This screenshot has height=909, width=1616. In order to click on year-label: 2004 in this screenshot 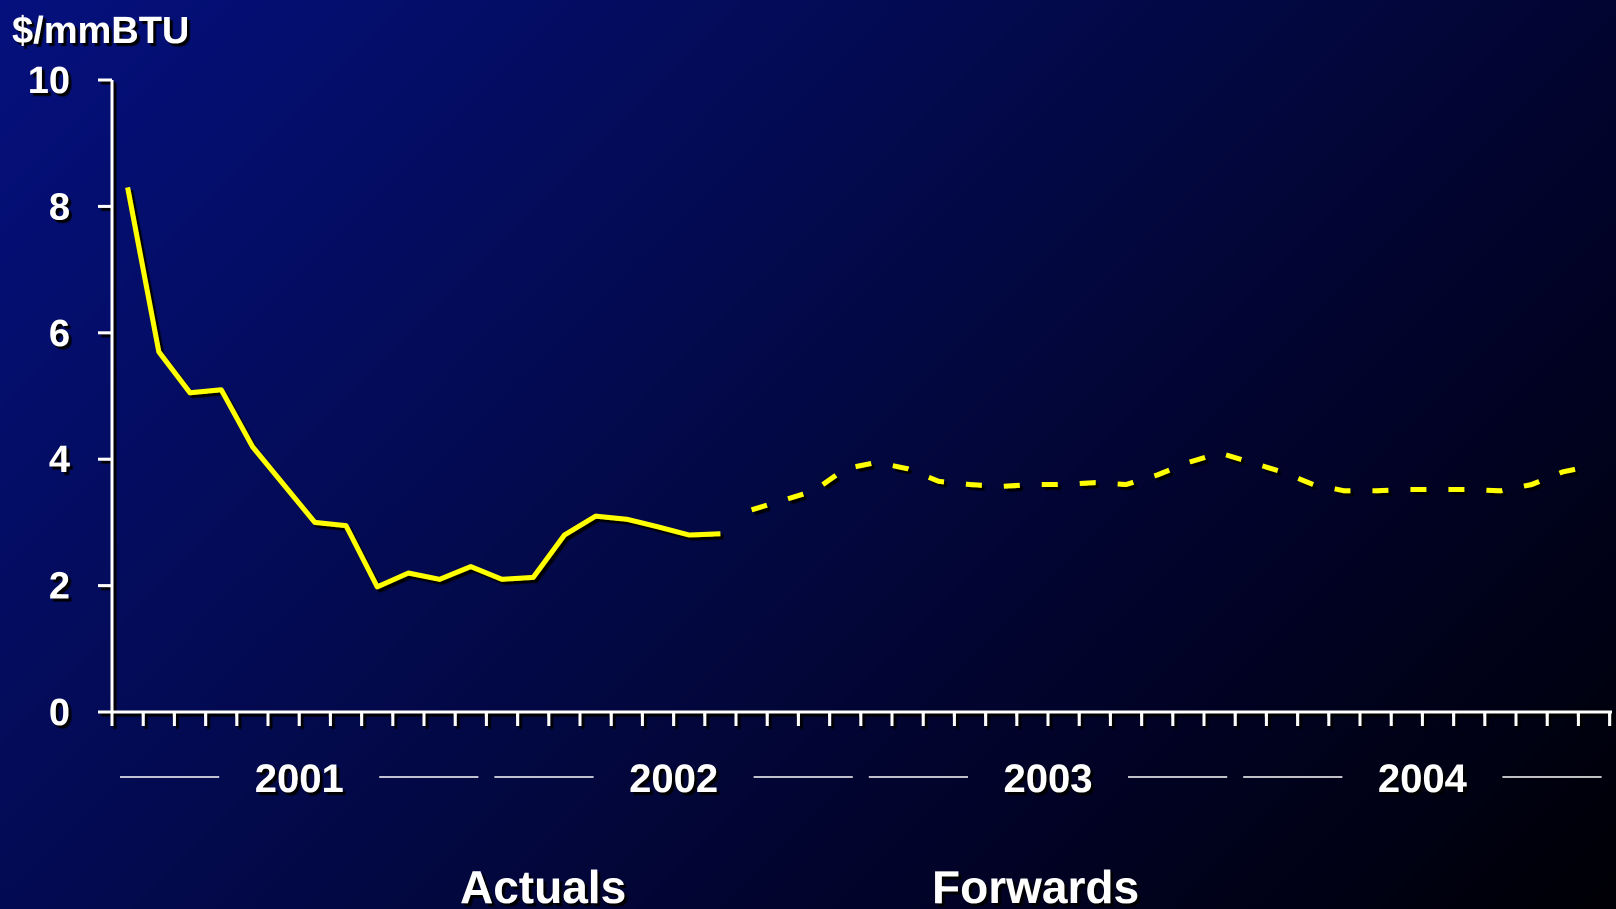, I will do `click(1423, 779)`.